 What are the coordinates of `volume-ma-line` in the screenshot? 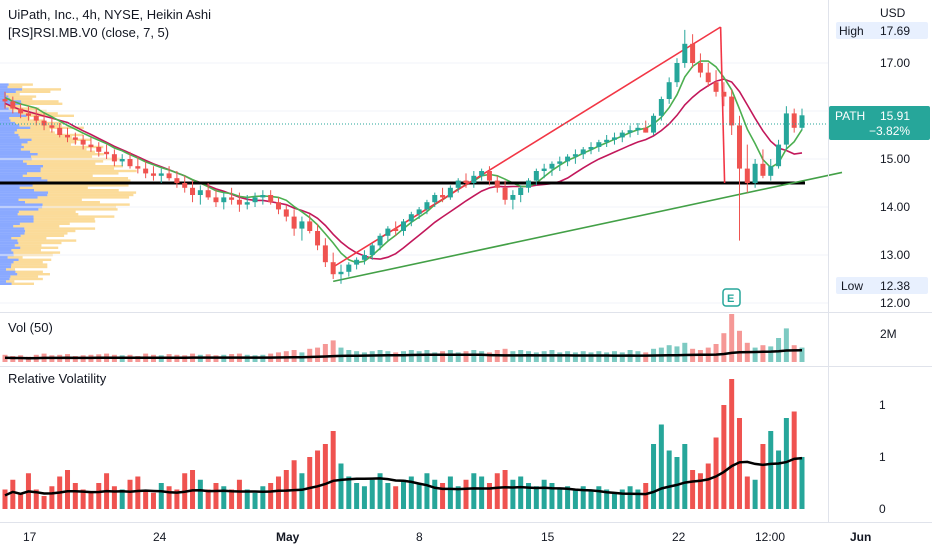 It's located at (403, 354).